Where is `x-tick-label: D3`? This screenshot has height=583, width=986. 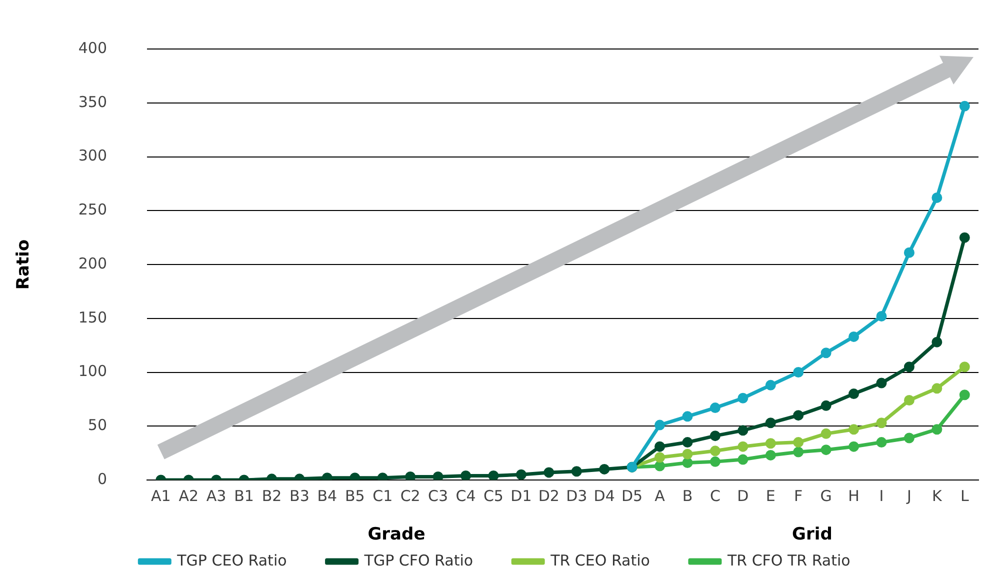
x-tick-label: D3 is located at coordinates (577, 495).